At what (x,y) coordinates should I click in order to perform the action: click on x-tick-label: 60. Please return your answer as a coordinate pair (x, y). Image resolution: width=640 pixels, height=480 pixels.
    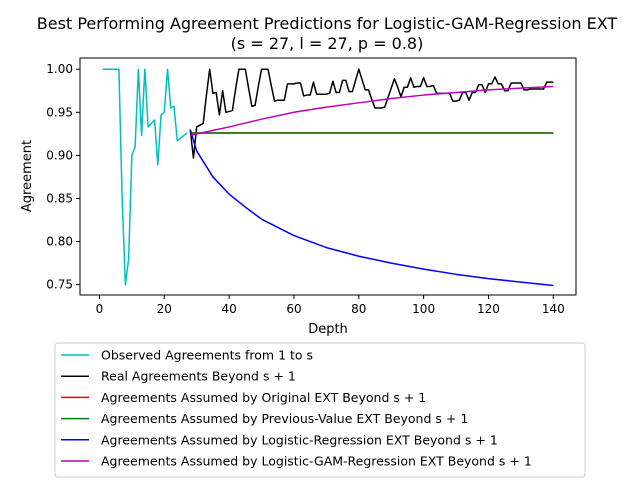
    Looking at the image, I should click on (293, 309).